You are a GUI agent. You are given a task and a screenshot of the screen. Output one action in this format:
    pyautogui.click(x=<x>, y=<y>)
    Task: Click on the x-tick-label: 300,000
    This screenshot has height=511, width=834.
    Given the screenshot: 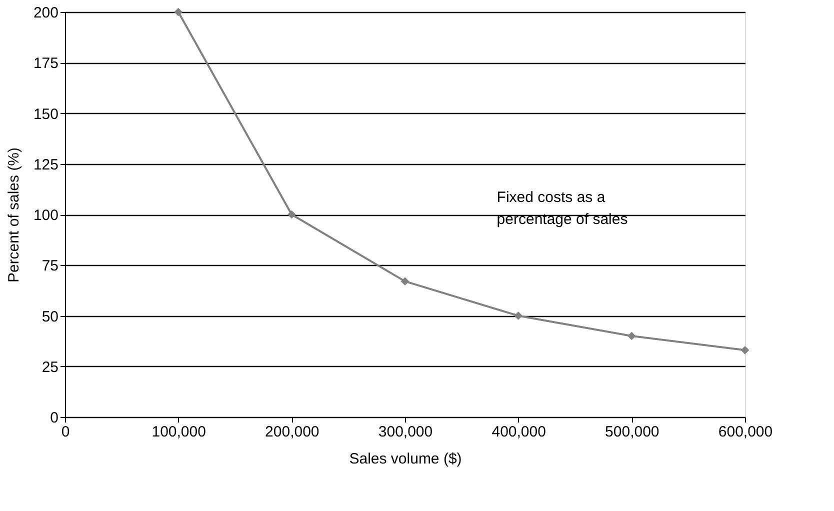 What is the action you would take?
    pyautogui.click(x=405, y=432)
    